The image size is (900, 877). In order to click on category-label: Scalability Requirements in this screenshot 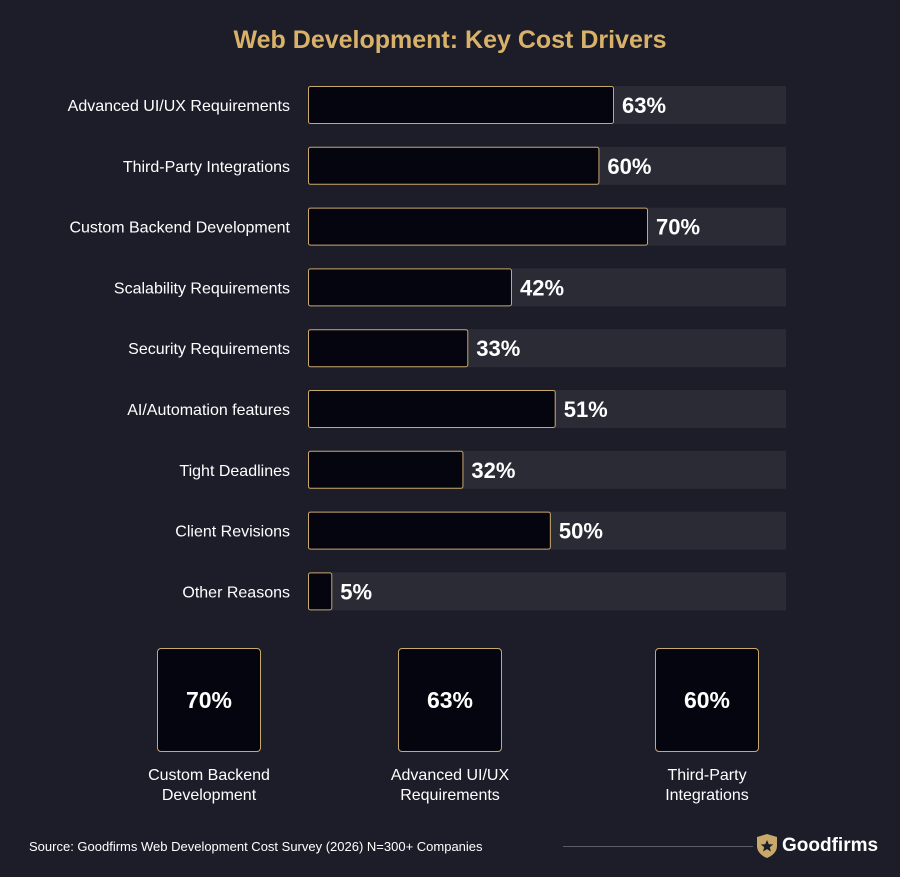, I will do `click(202, 288)`.